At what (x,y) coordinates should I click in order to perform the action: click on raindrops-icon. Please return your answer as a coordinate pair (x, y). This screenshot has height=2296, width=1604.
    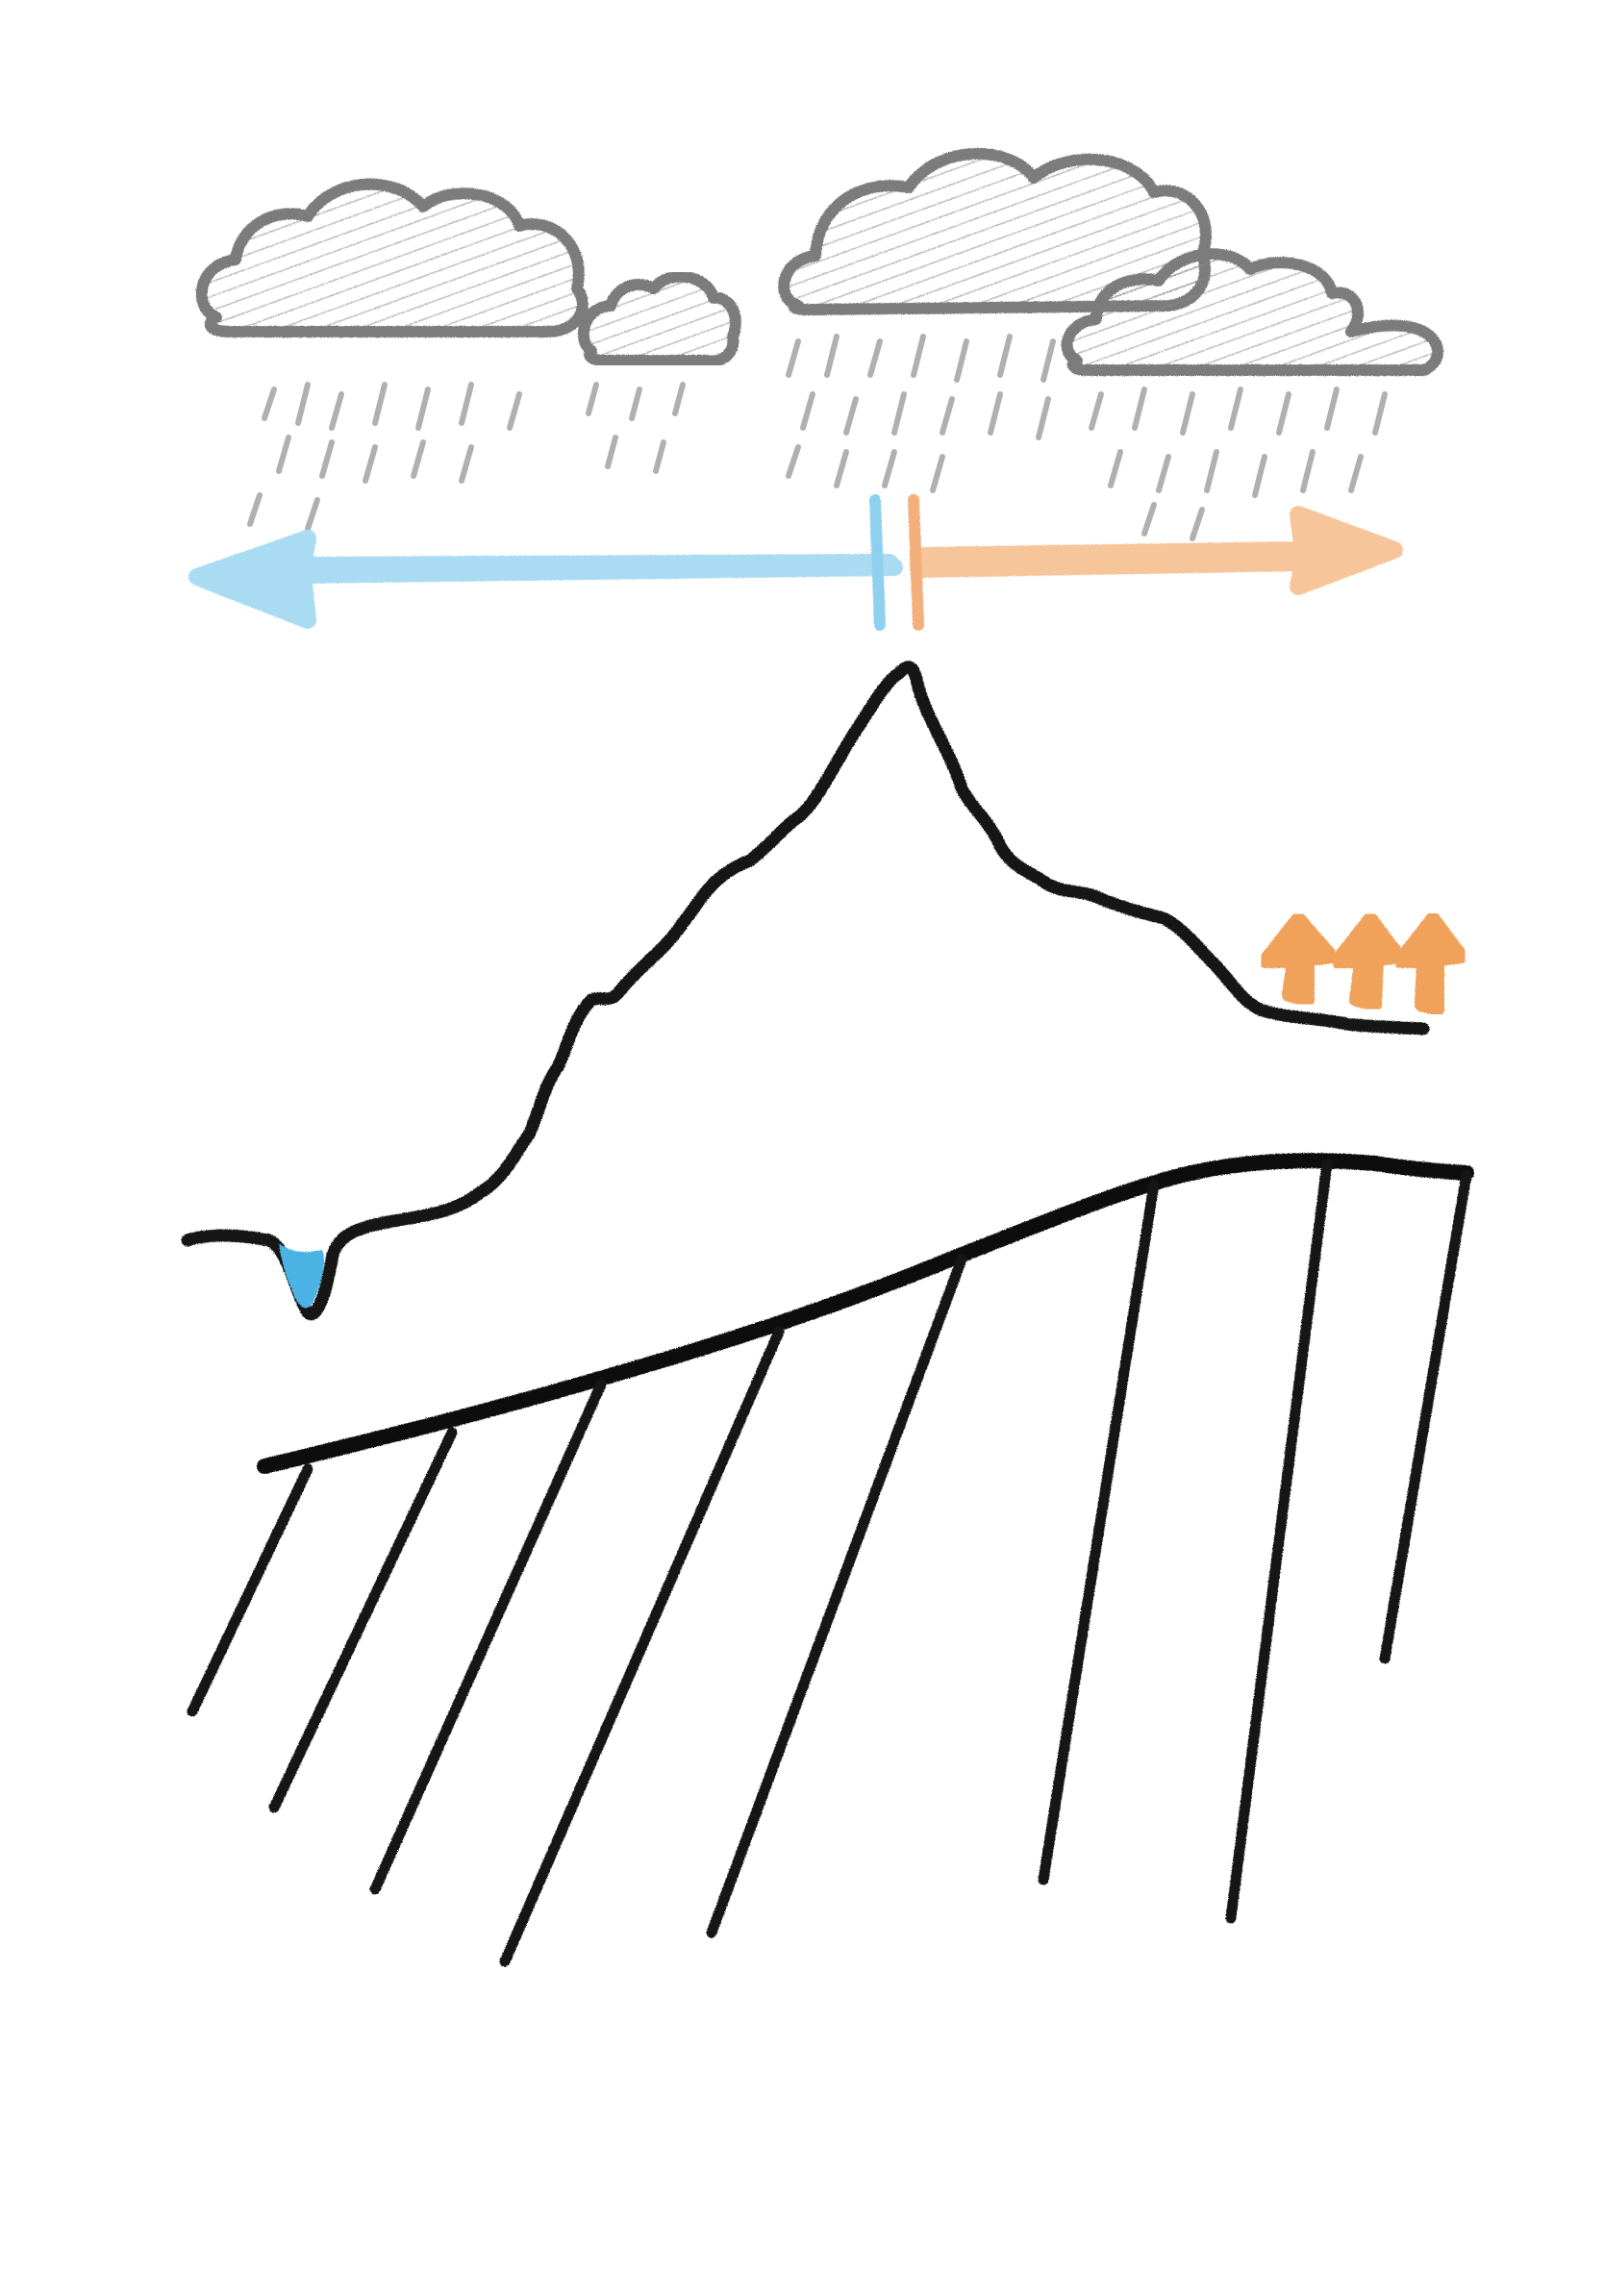
    Looking at the image, I should click on (817, 437).